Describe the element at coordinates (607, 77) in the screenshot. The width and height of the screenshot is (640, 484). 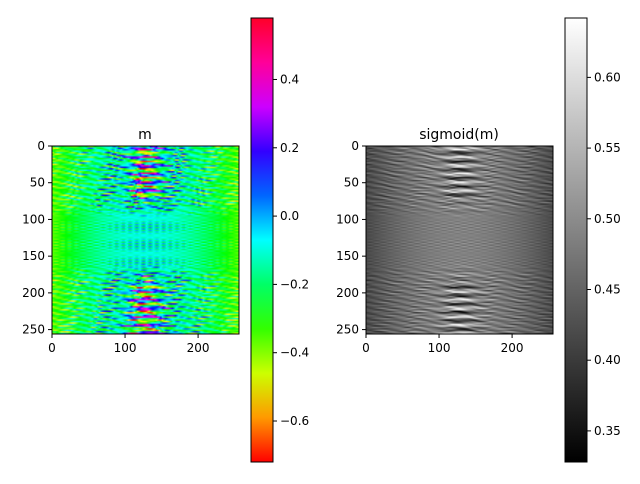
I see `right-colorbar-tick-label: 0.60` at that location.